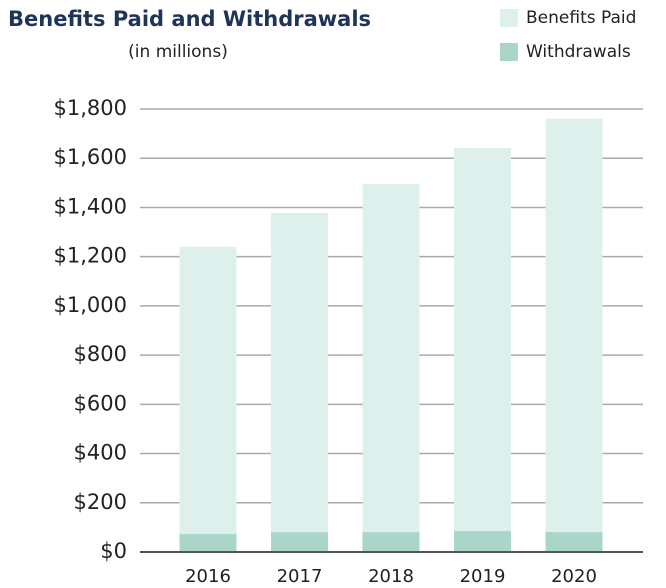 Image resolution: width=666 pixels, height=588 pixels. What do you see at coordinates (178, 52) in the screenshot?
I see `chart-subtitle: (in millions)` at bounding box center [178, 52].